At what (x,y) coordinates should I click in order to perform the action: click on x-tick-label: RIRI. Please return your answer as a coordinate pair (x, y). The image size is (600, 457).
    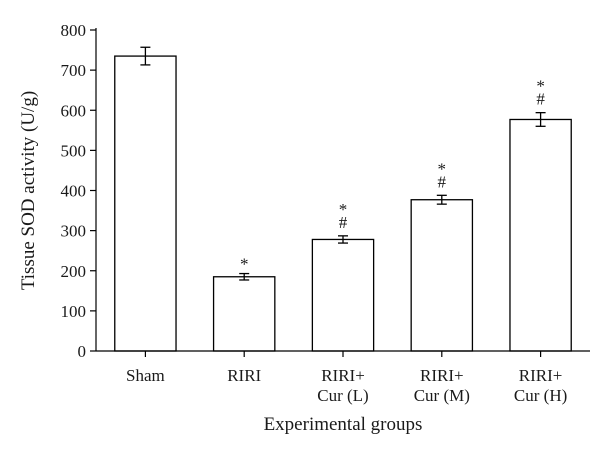
    Looking at the image, I should click on (244, 375).